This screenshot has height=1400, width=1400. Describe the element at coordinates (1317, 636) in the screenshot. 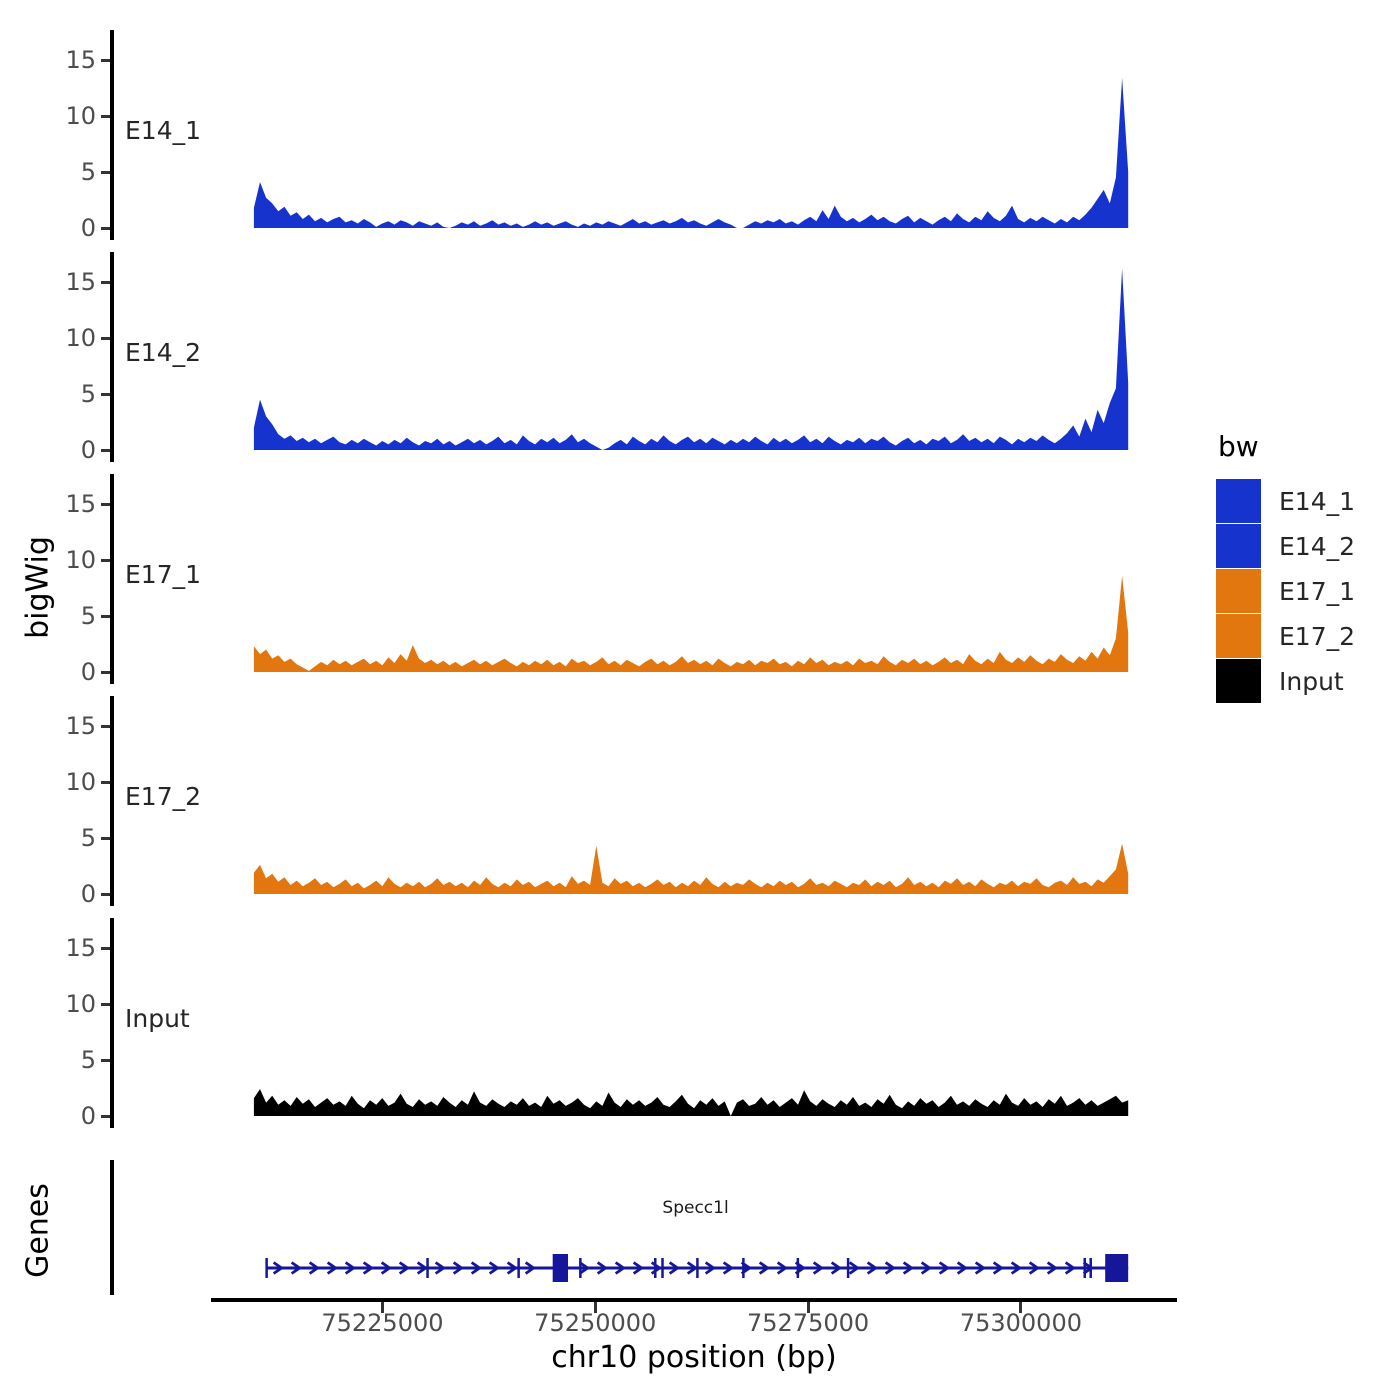

I see `legend-label-E17_2: E17_2` at that location.